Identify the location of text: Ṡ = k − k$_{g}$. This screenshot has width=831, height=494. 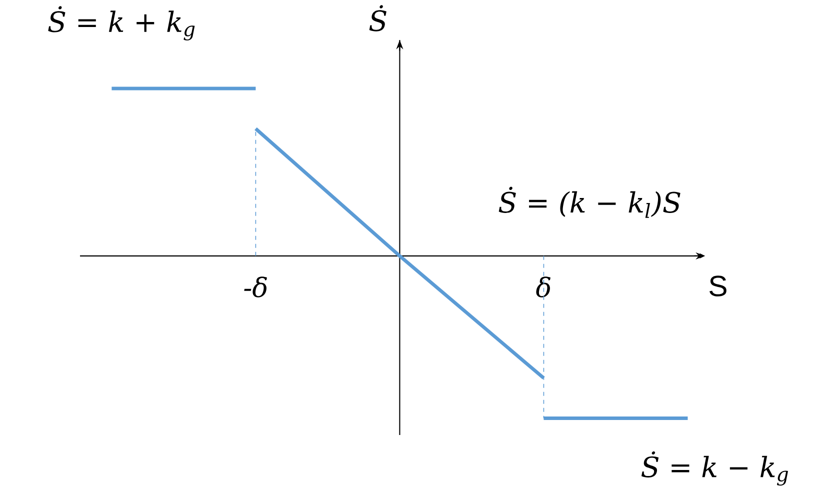
(714, 468).